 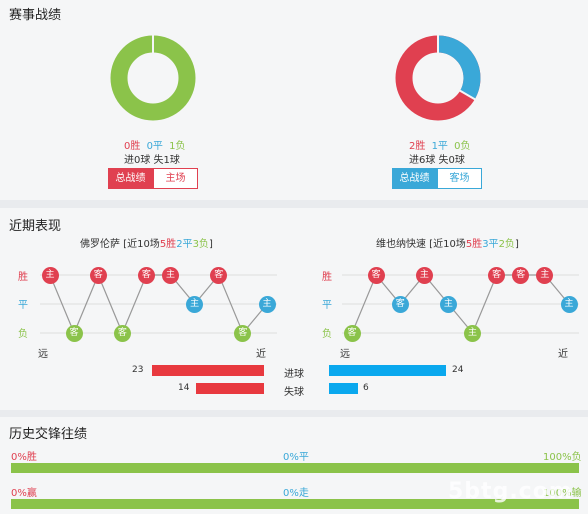 What do you see at coordinates (177, 146) in the screenshot?
I see `home-lose-count: 1负` at bounding box center [177, 146].